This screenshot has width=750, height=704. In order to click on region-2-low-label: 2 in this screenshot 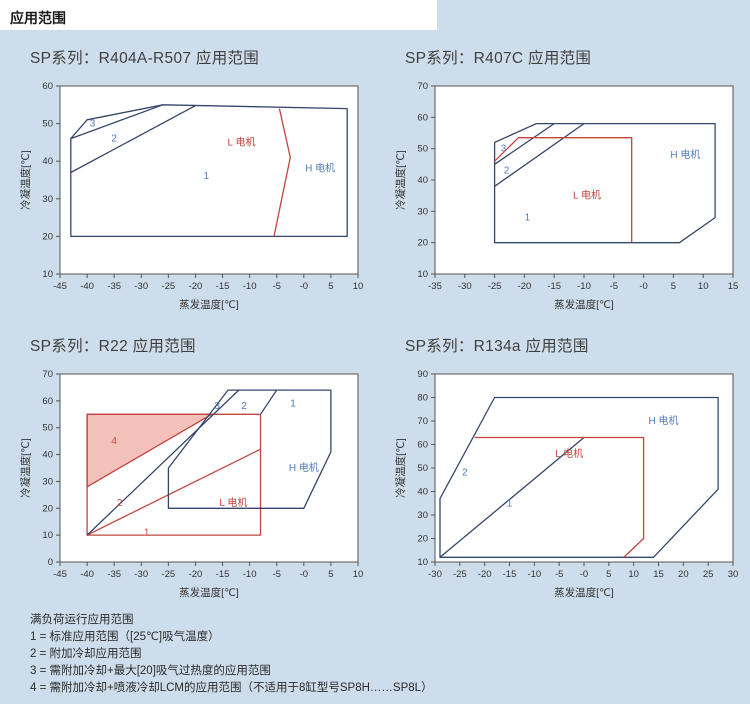, I will do `click(120, 503)`.